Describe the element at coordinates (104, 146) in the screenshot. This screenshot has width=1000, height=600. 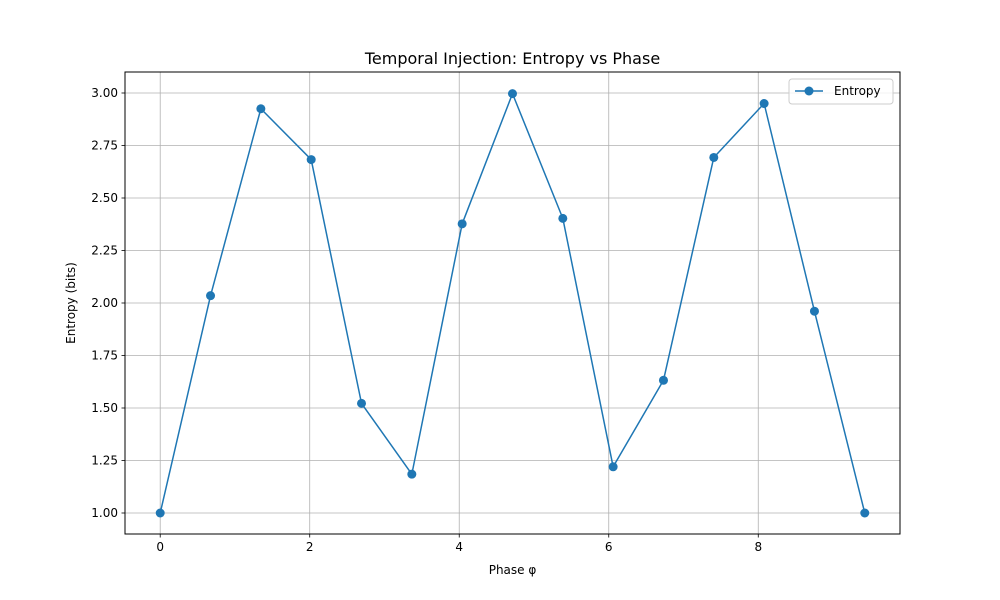
I see `y-tick-label: 2.75` at that location.